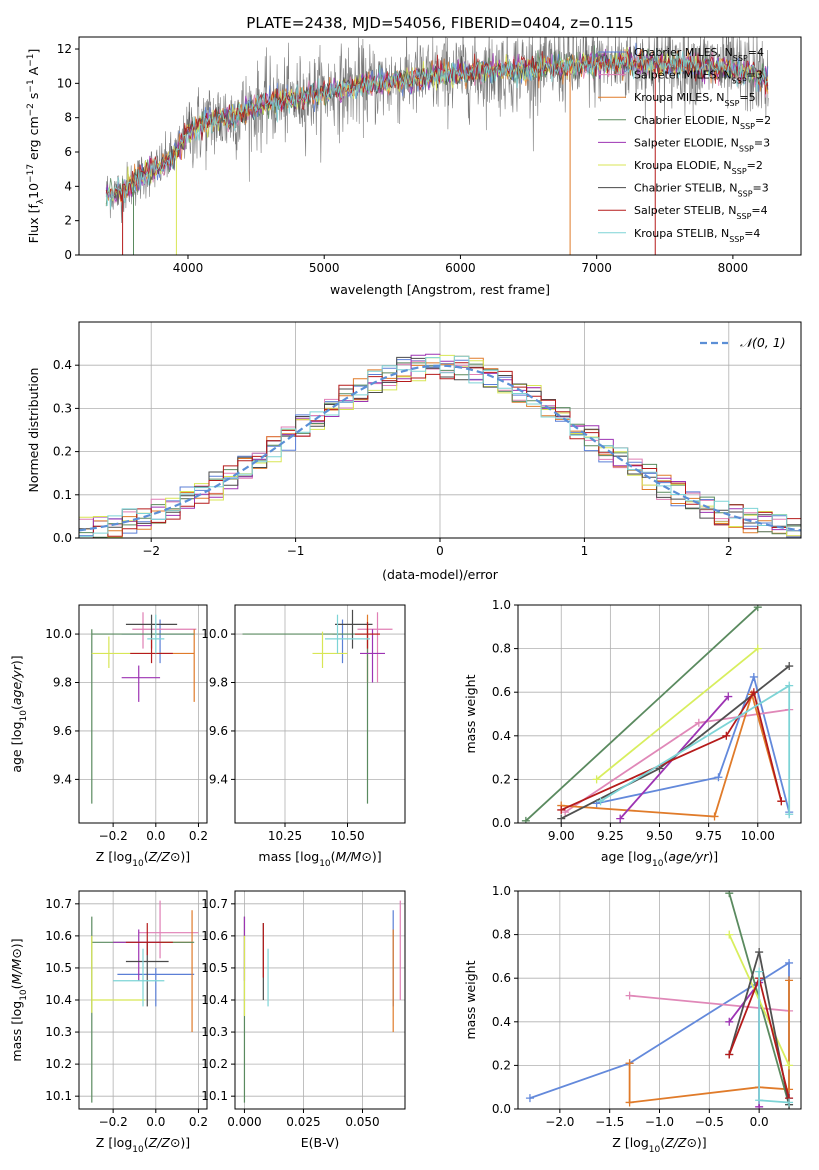  What do you see at coordinates (244, 1122) in the screenshot?
I see `x-tick-label: 0.000` at bounding box center [244, 1122].